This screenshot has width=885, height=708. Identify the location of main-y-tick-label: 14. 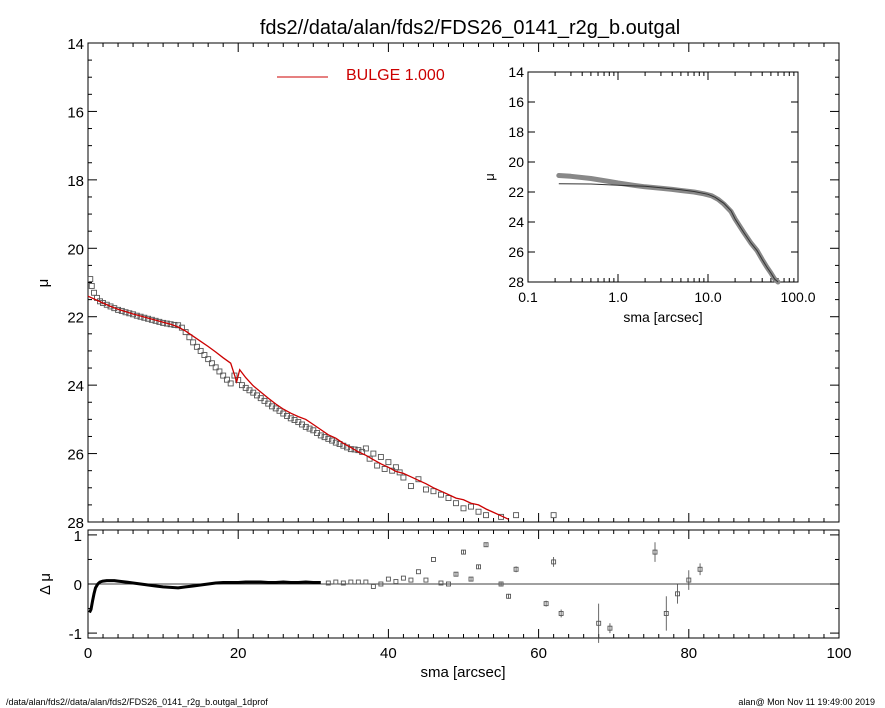
(75, 44).